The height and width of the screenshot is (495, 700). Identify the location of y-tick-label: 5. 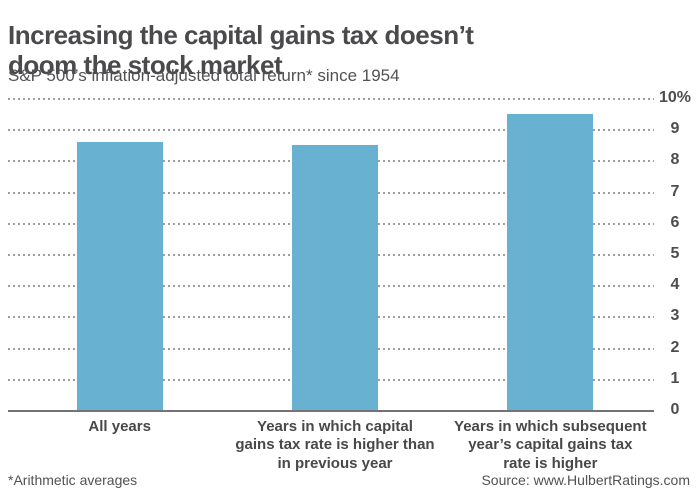
(675, 253).